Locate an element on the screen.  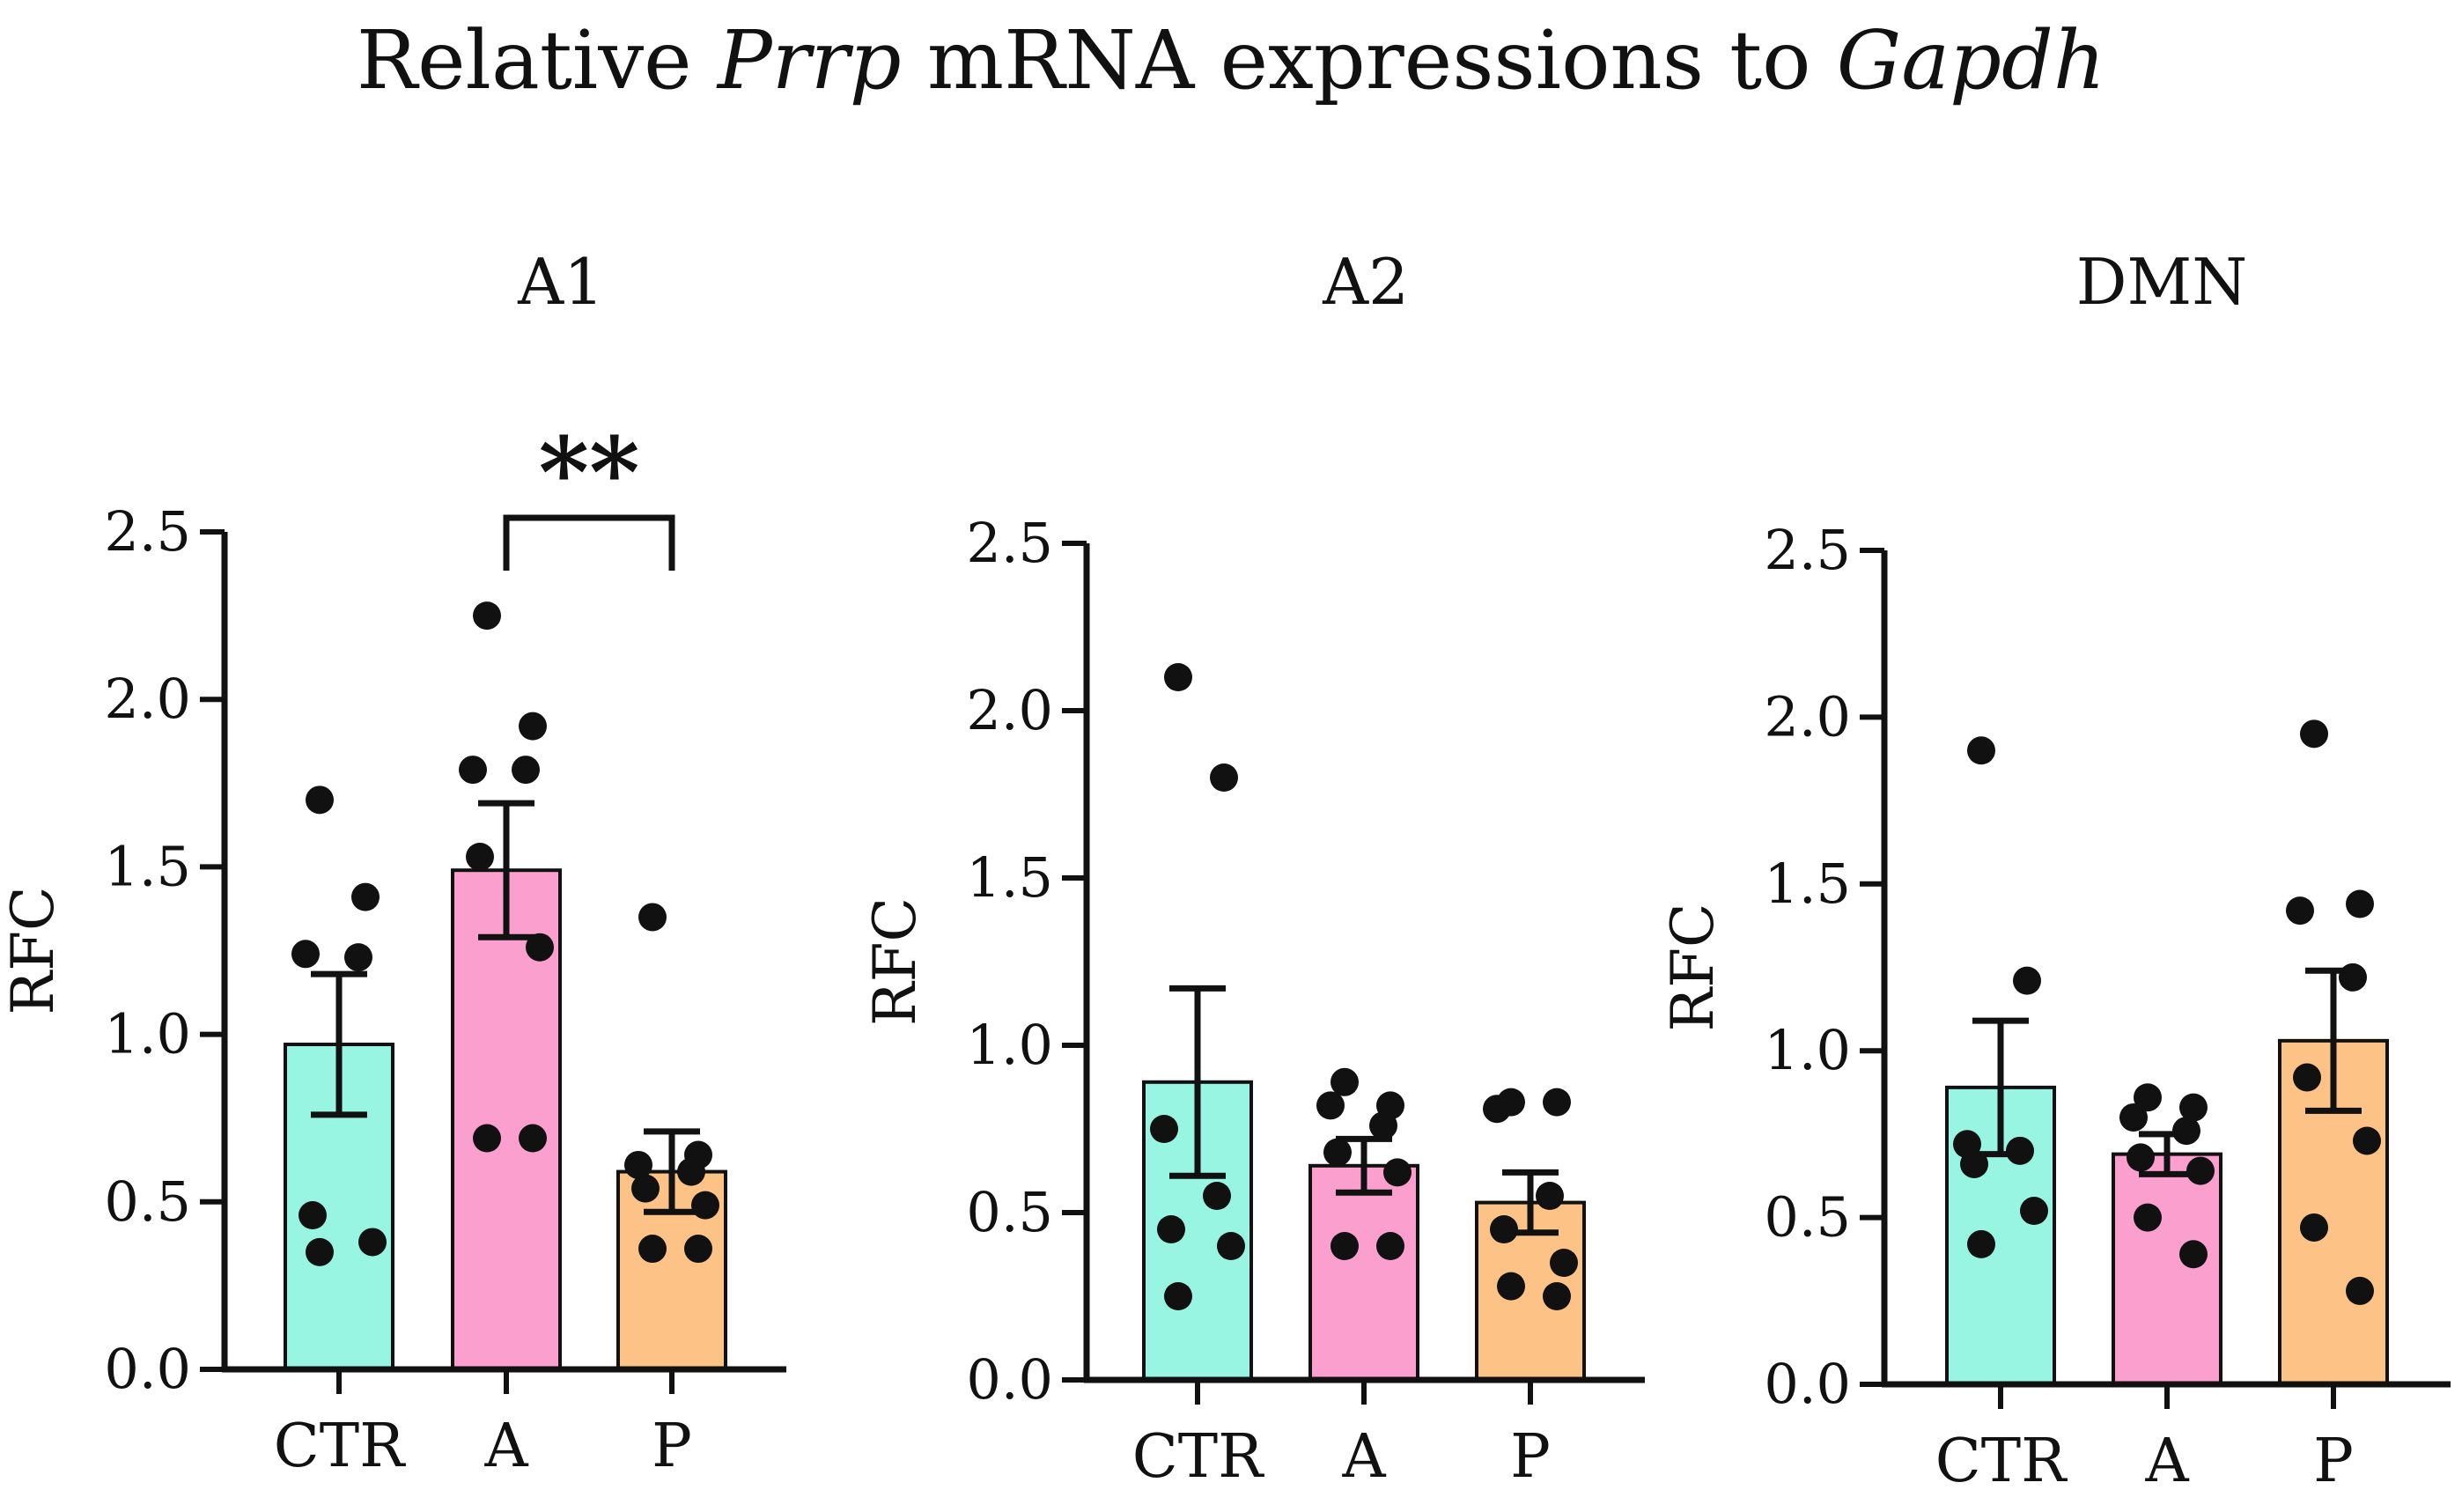
significance-bracket is located at coordinates (589, 542).